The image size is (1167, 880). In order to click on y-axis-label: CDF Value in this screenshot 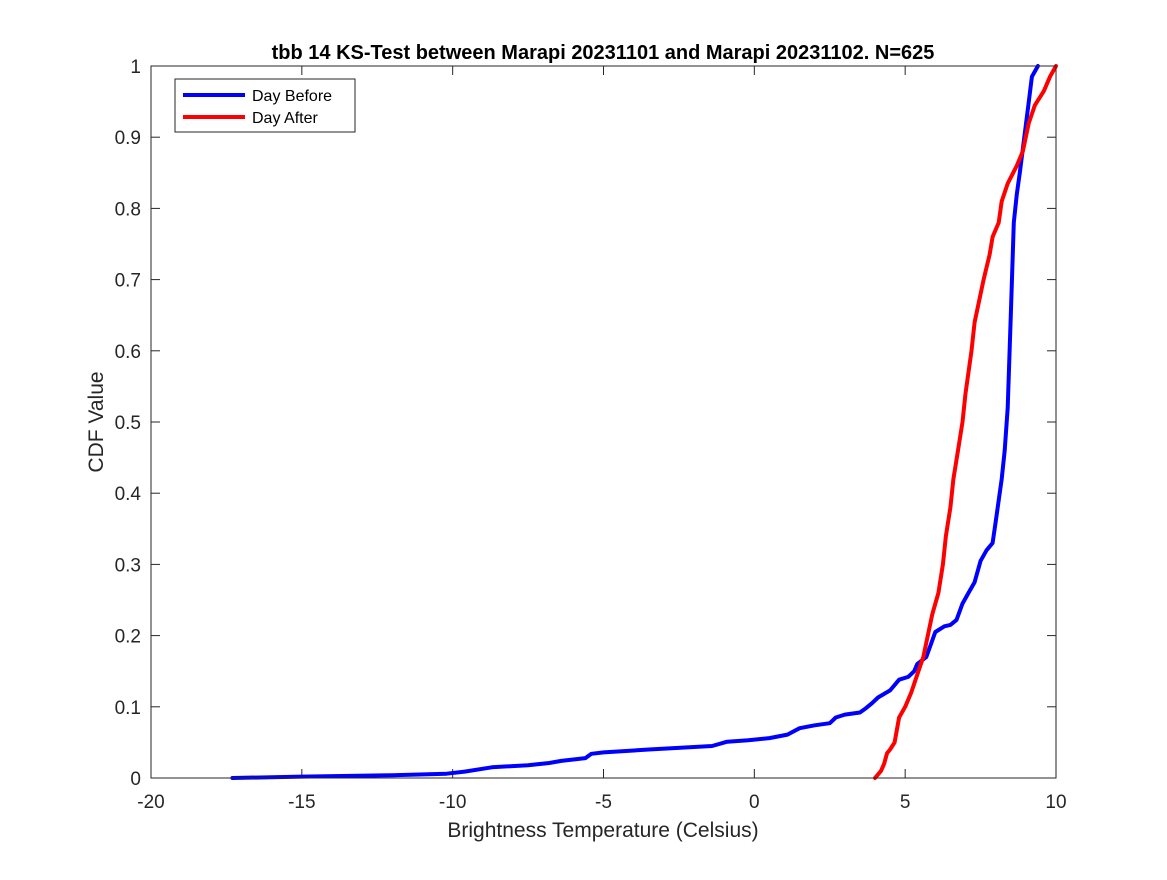, I will do `click(96, 421)`.